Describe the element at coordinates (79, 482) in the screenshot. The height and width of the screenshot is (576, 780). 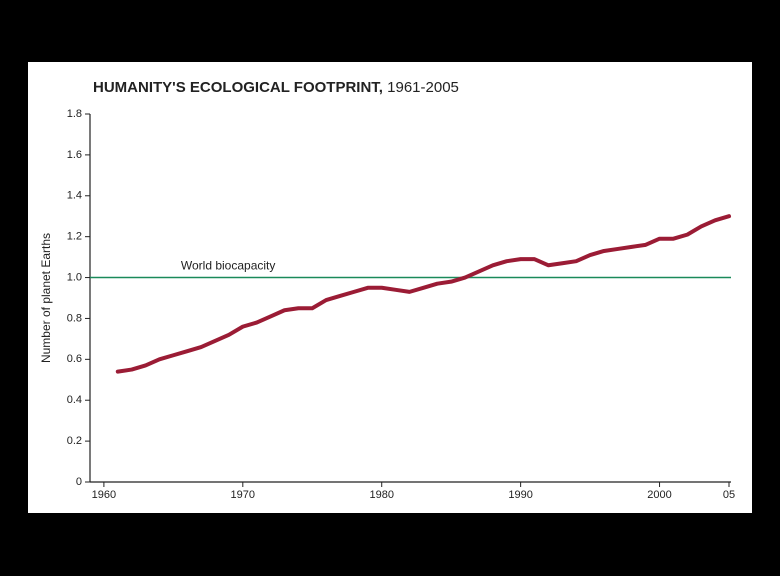
I see `y-tick-label: 0` at that location.